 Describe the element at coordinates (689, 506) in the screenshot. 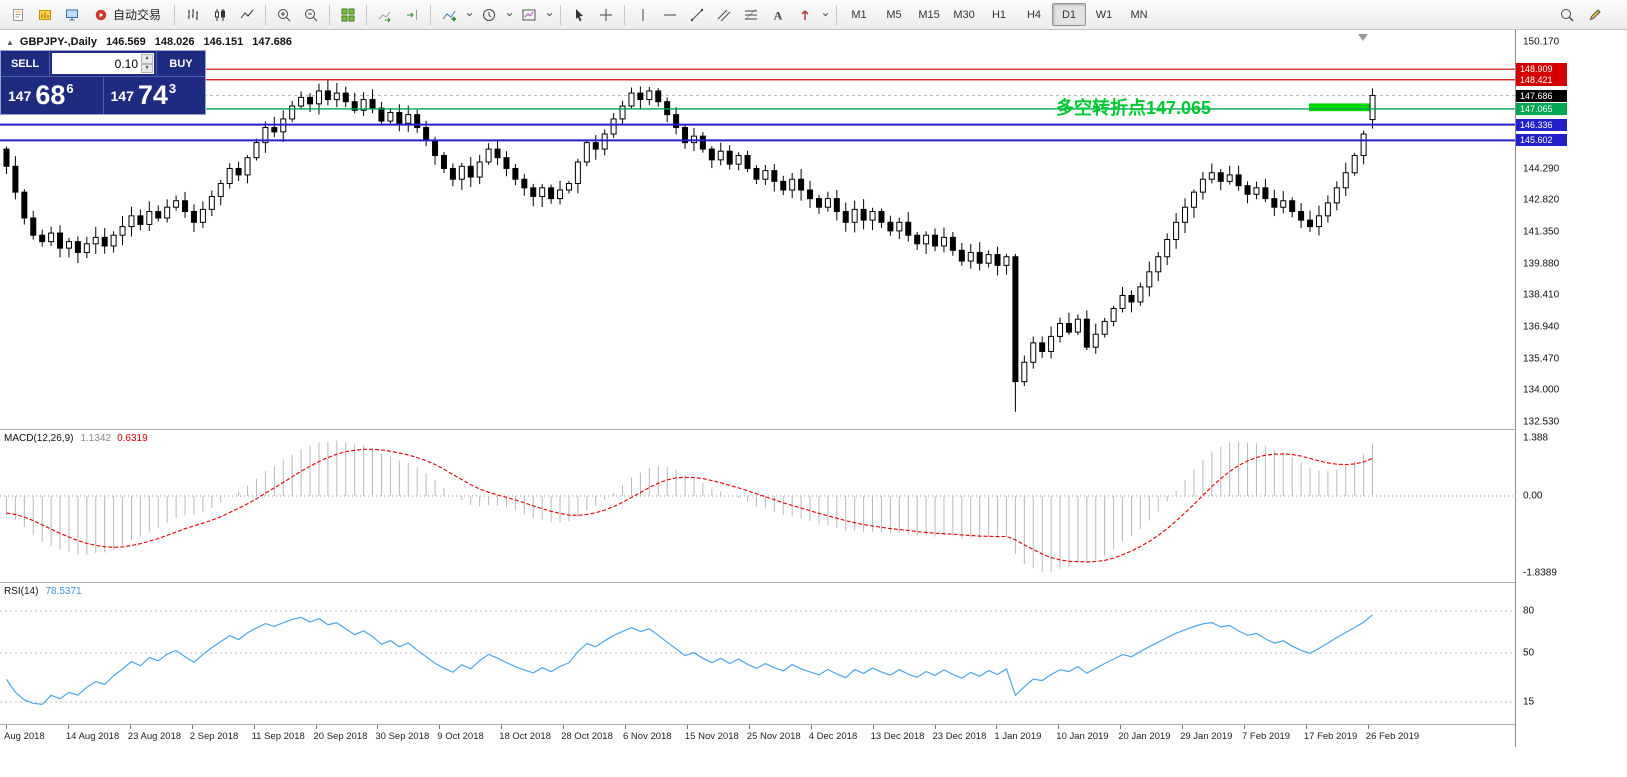

I see `macd-histogram` at that location.